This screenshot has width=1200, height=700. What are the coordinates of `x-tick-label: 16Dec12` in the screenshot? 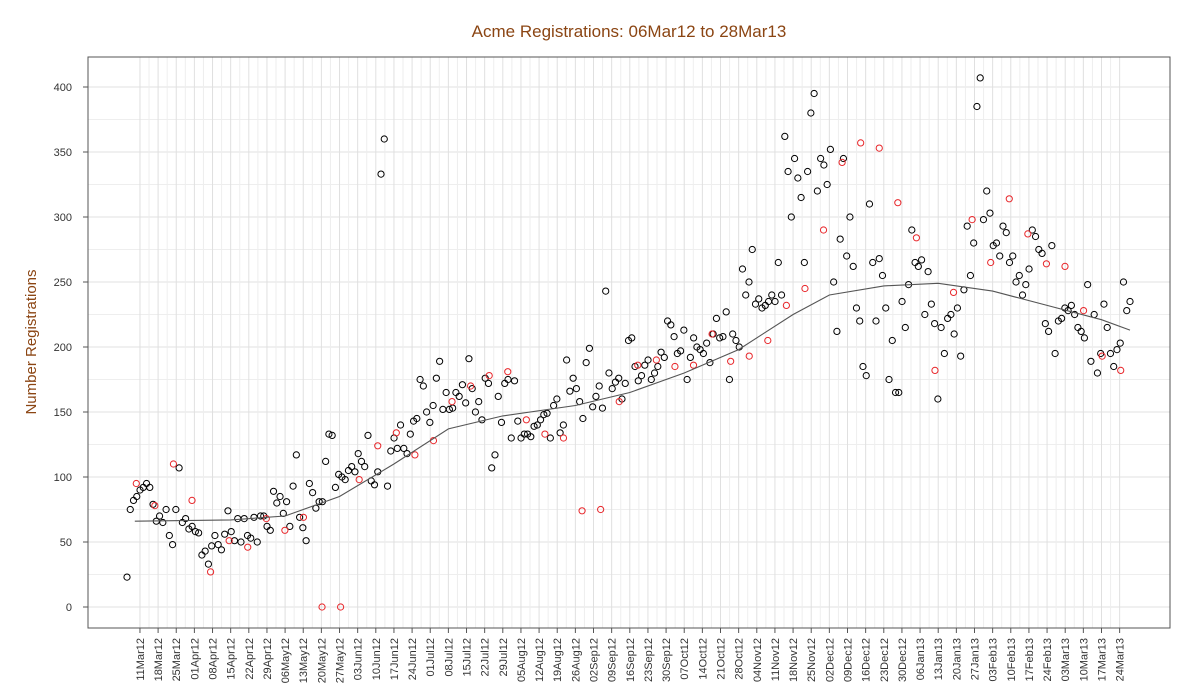 It's located at (867, 660).